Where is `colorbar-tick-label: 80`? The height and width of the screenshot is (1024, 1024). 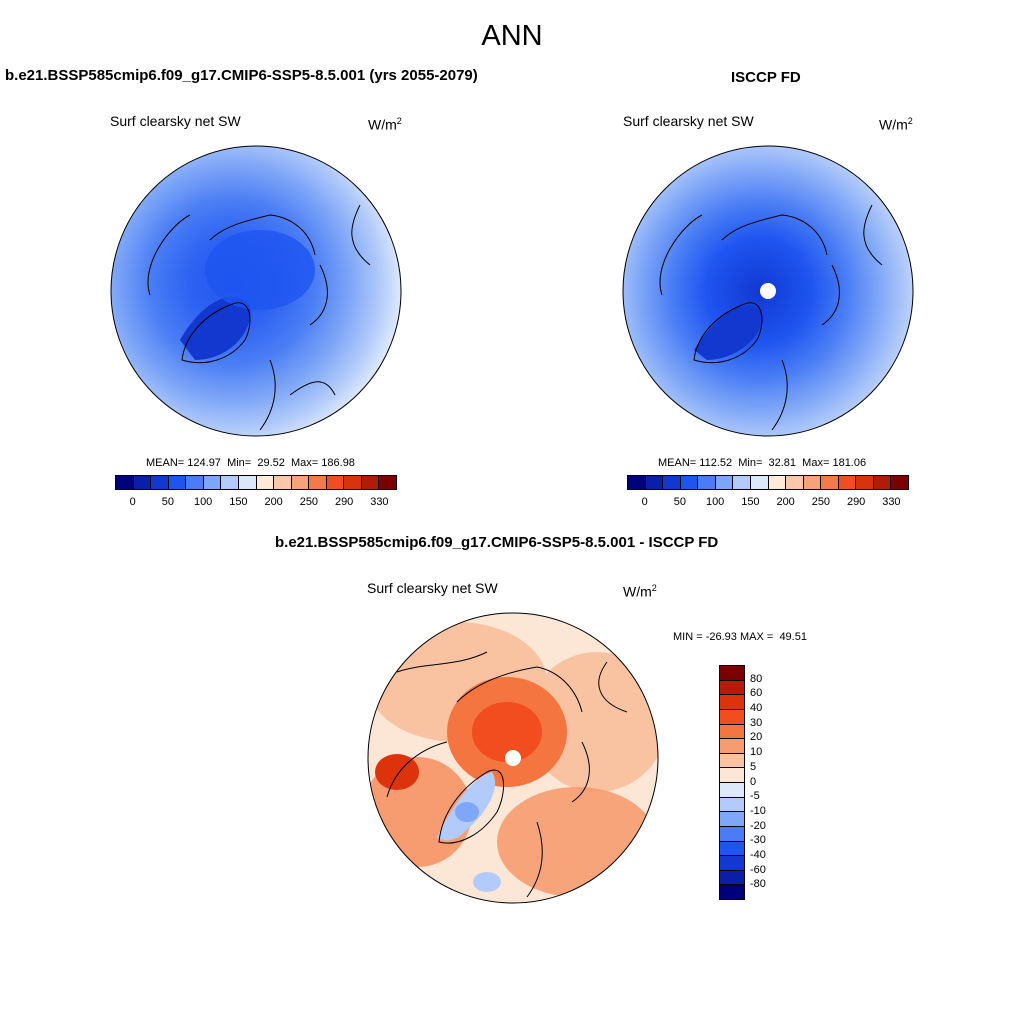 colorbar-tick-label: 80 is located at coordinates (756, 678).